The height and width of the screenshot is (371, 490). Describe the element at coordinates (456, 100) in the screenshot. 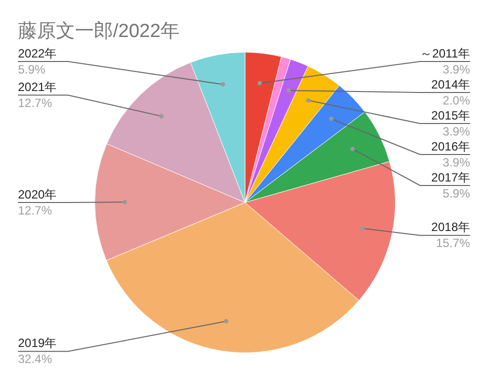

I see `data-label: 2.0%` at that location.